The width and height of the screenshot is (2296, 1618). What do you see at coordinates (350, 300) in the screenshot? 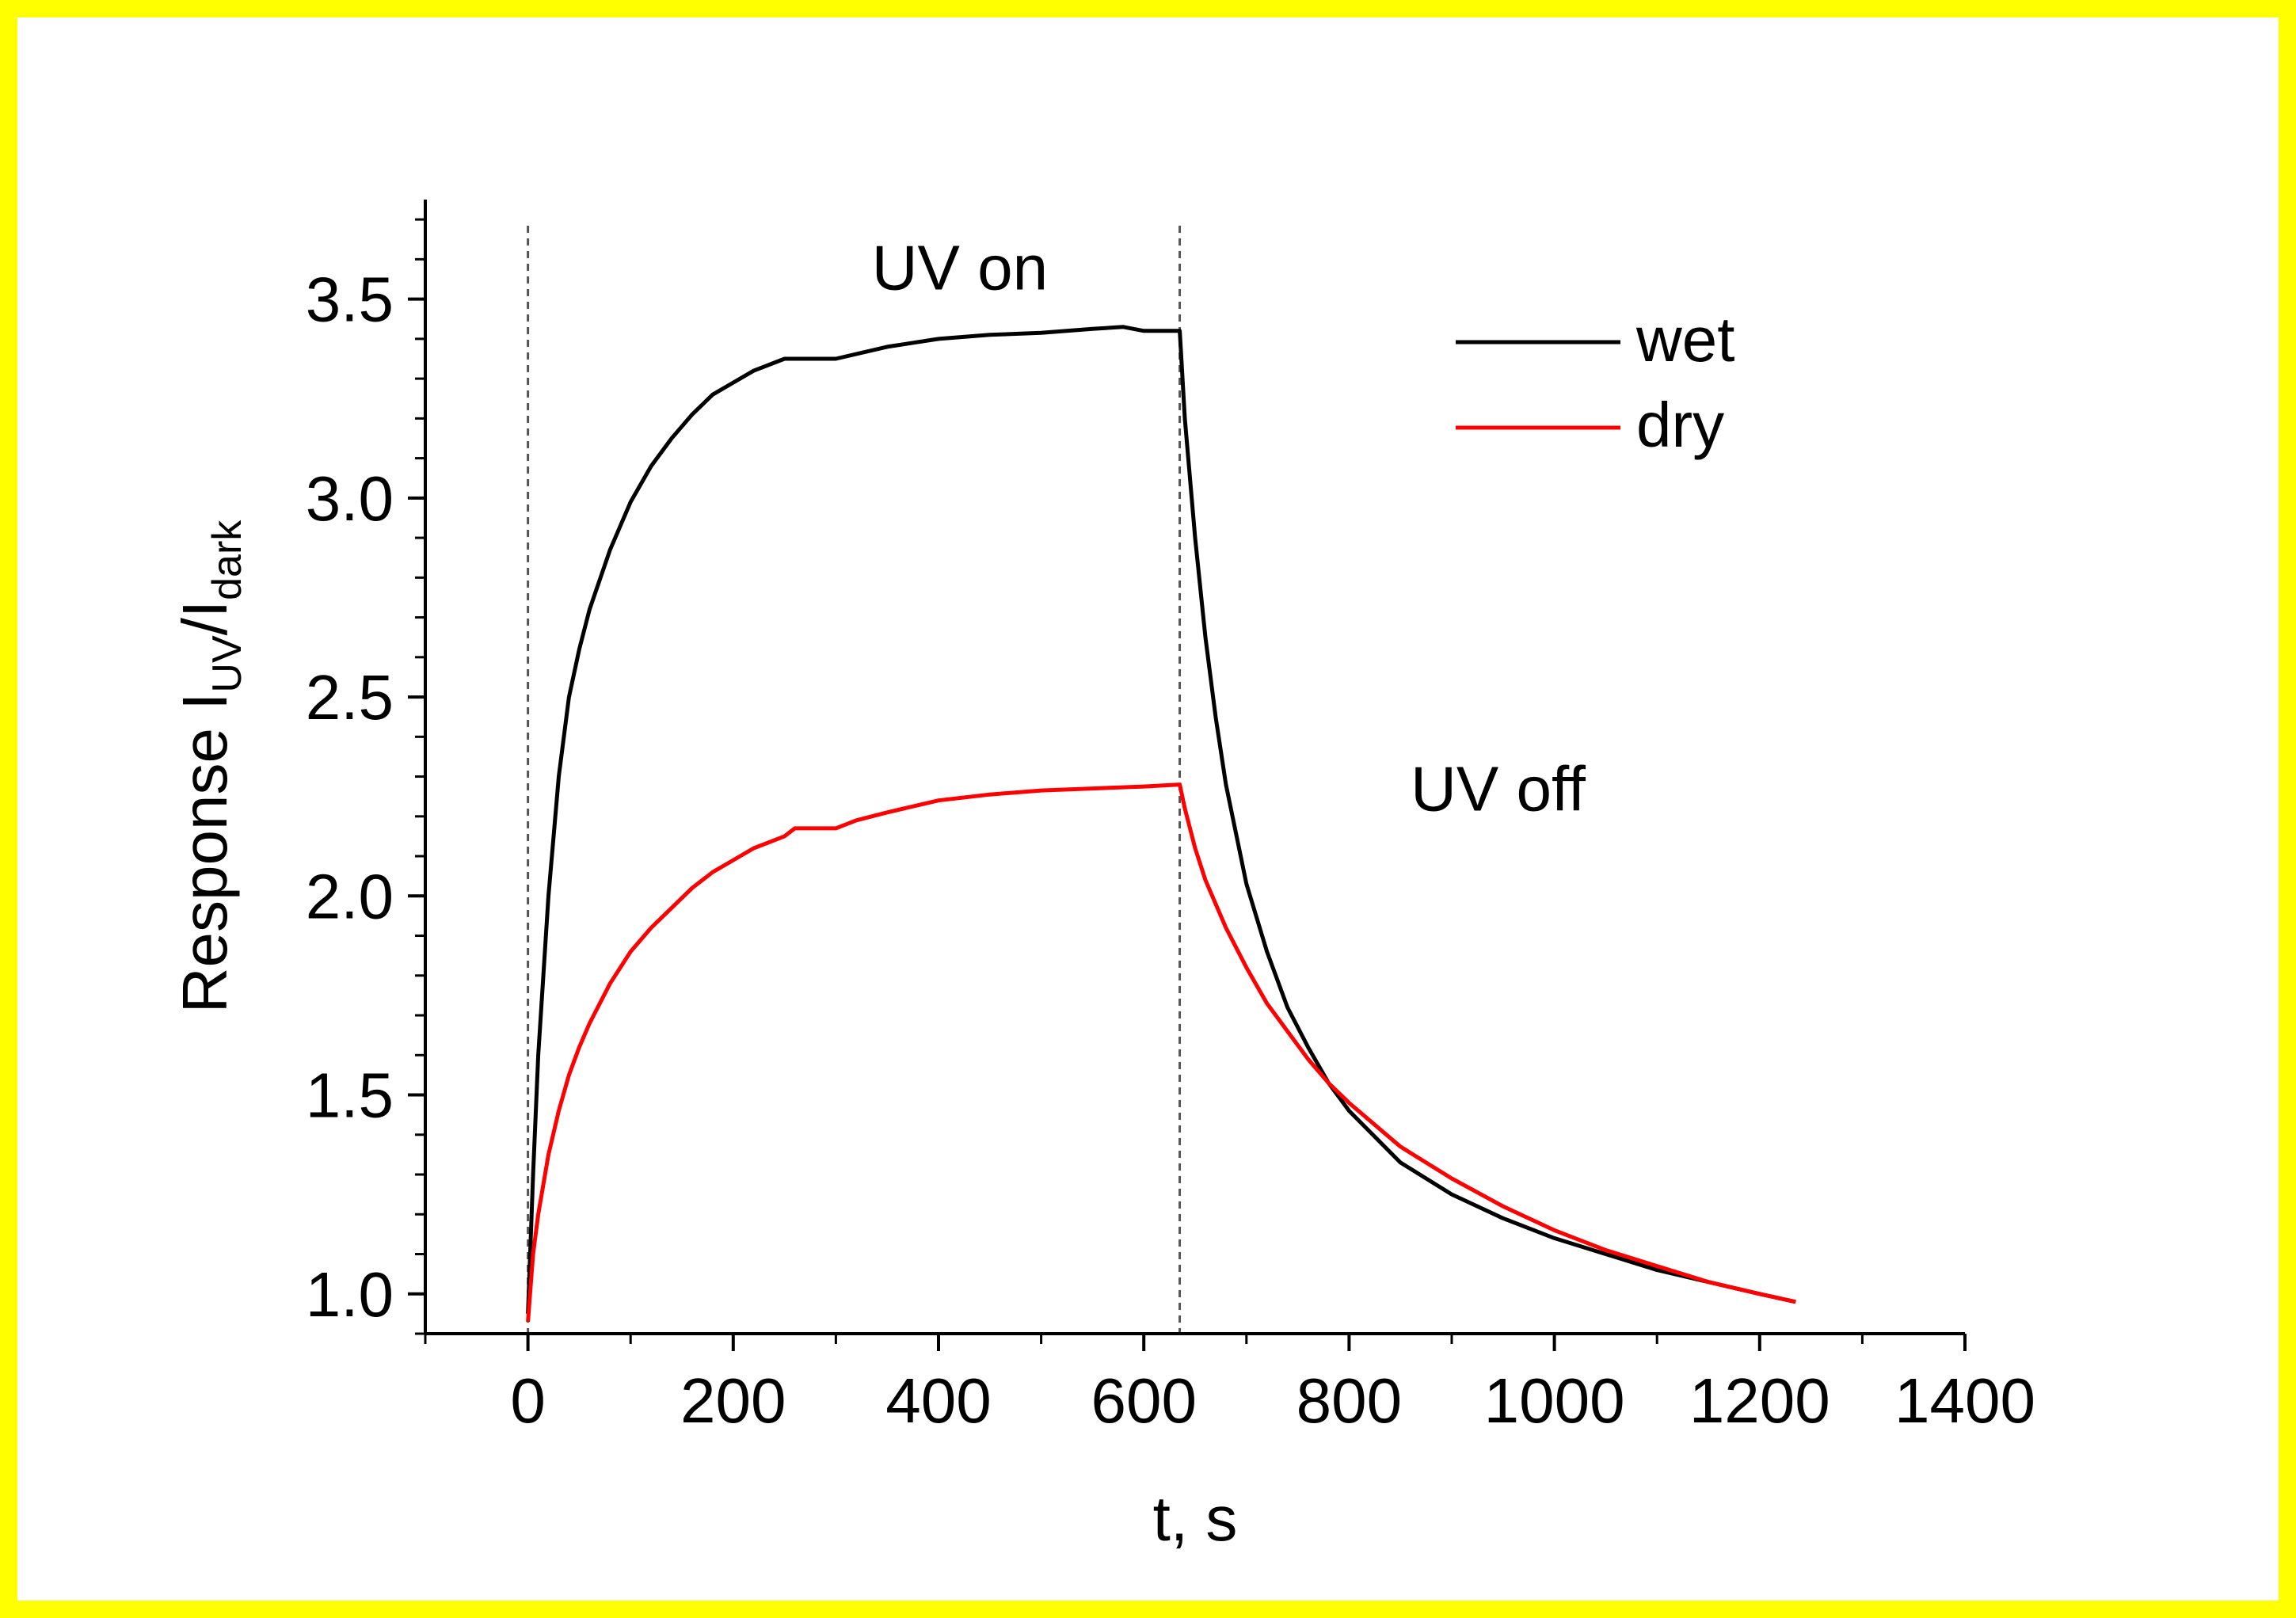
I see `y-tick-label-3.5: 3.5` at bounding box center [350, 300].